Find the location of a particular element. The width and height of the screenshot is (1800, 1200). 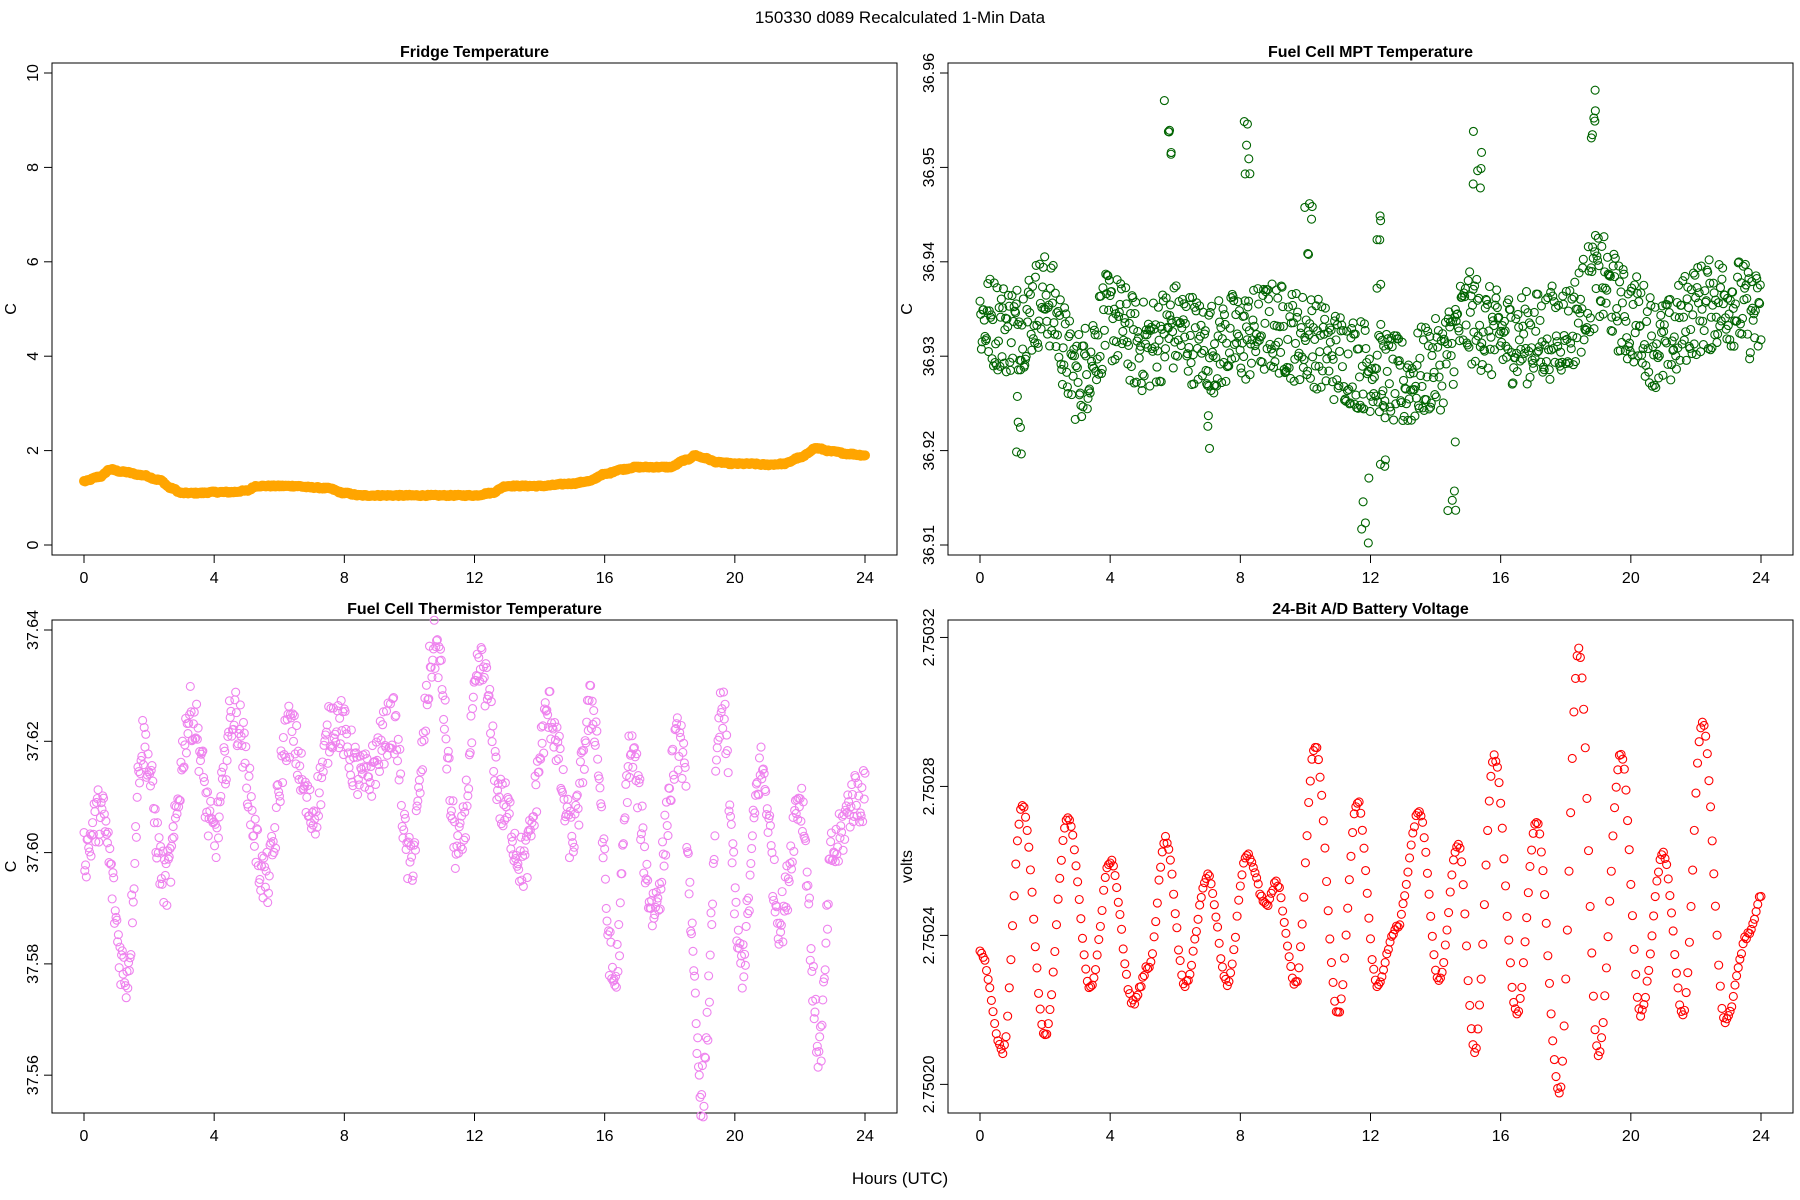

x-tick-label: 0 is located at coordinates (980, 578).